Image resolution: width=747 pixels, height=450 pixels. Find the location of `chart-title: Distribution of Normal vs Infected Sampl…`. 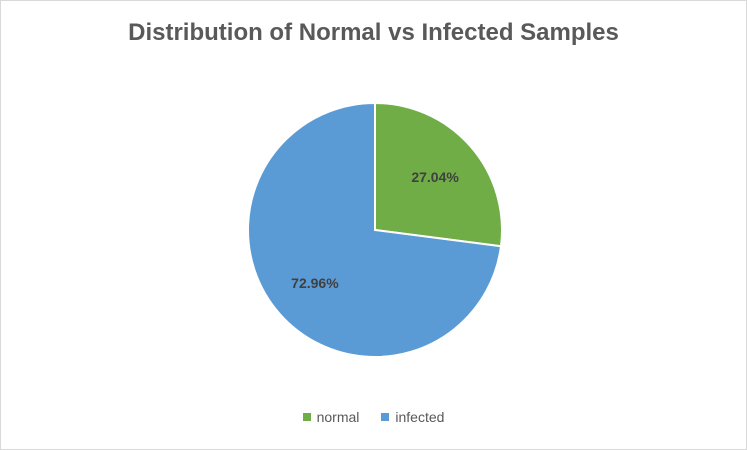

chart-title: Distribution of Normal vs Infected Sampl… is located at coordinates (373, 32).